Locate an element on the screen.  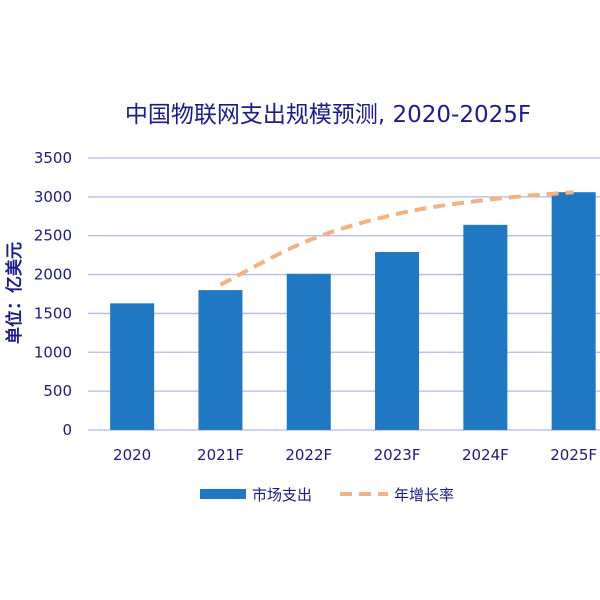
y-tick-label: 1500 is located at coordinates (53, 313).